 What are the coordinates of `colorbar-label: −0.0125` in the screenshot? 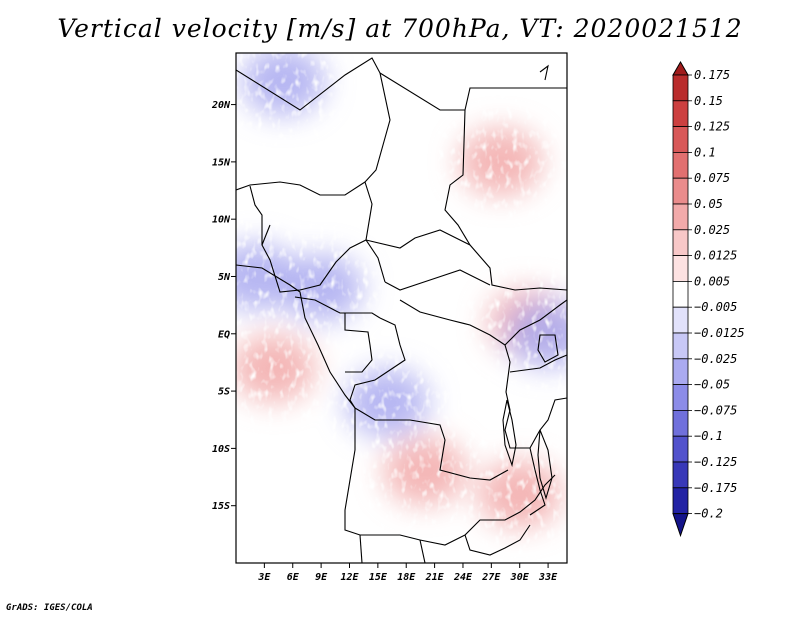 It's located at (719, 333).